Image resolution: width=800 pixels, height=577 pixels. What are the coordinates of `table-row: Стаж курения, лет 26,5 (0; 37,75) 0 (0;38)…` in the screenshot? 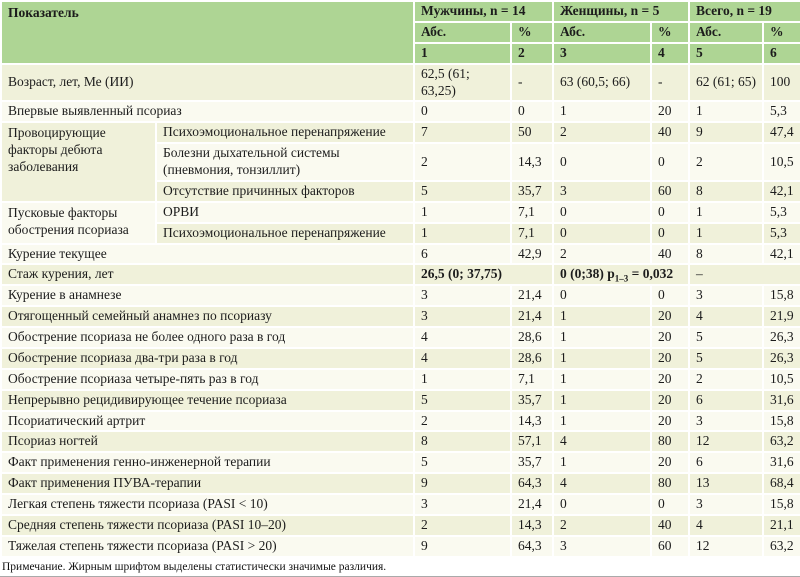 It's located at (400, 275).